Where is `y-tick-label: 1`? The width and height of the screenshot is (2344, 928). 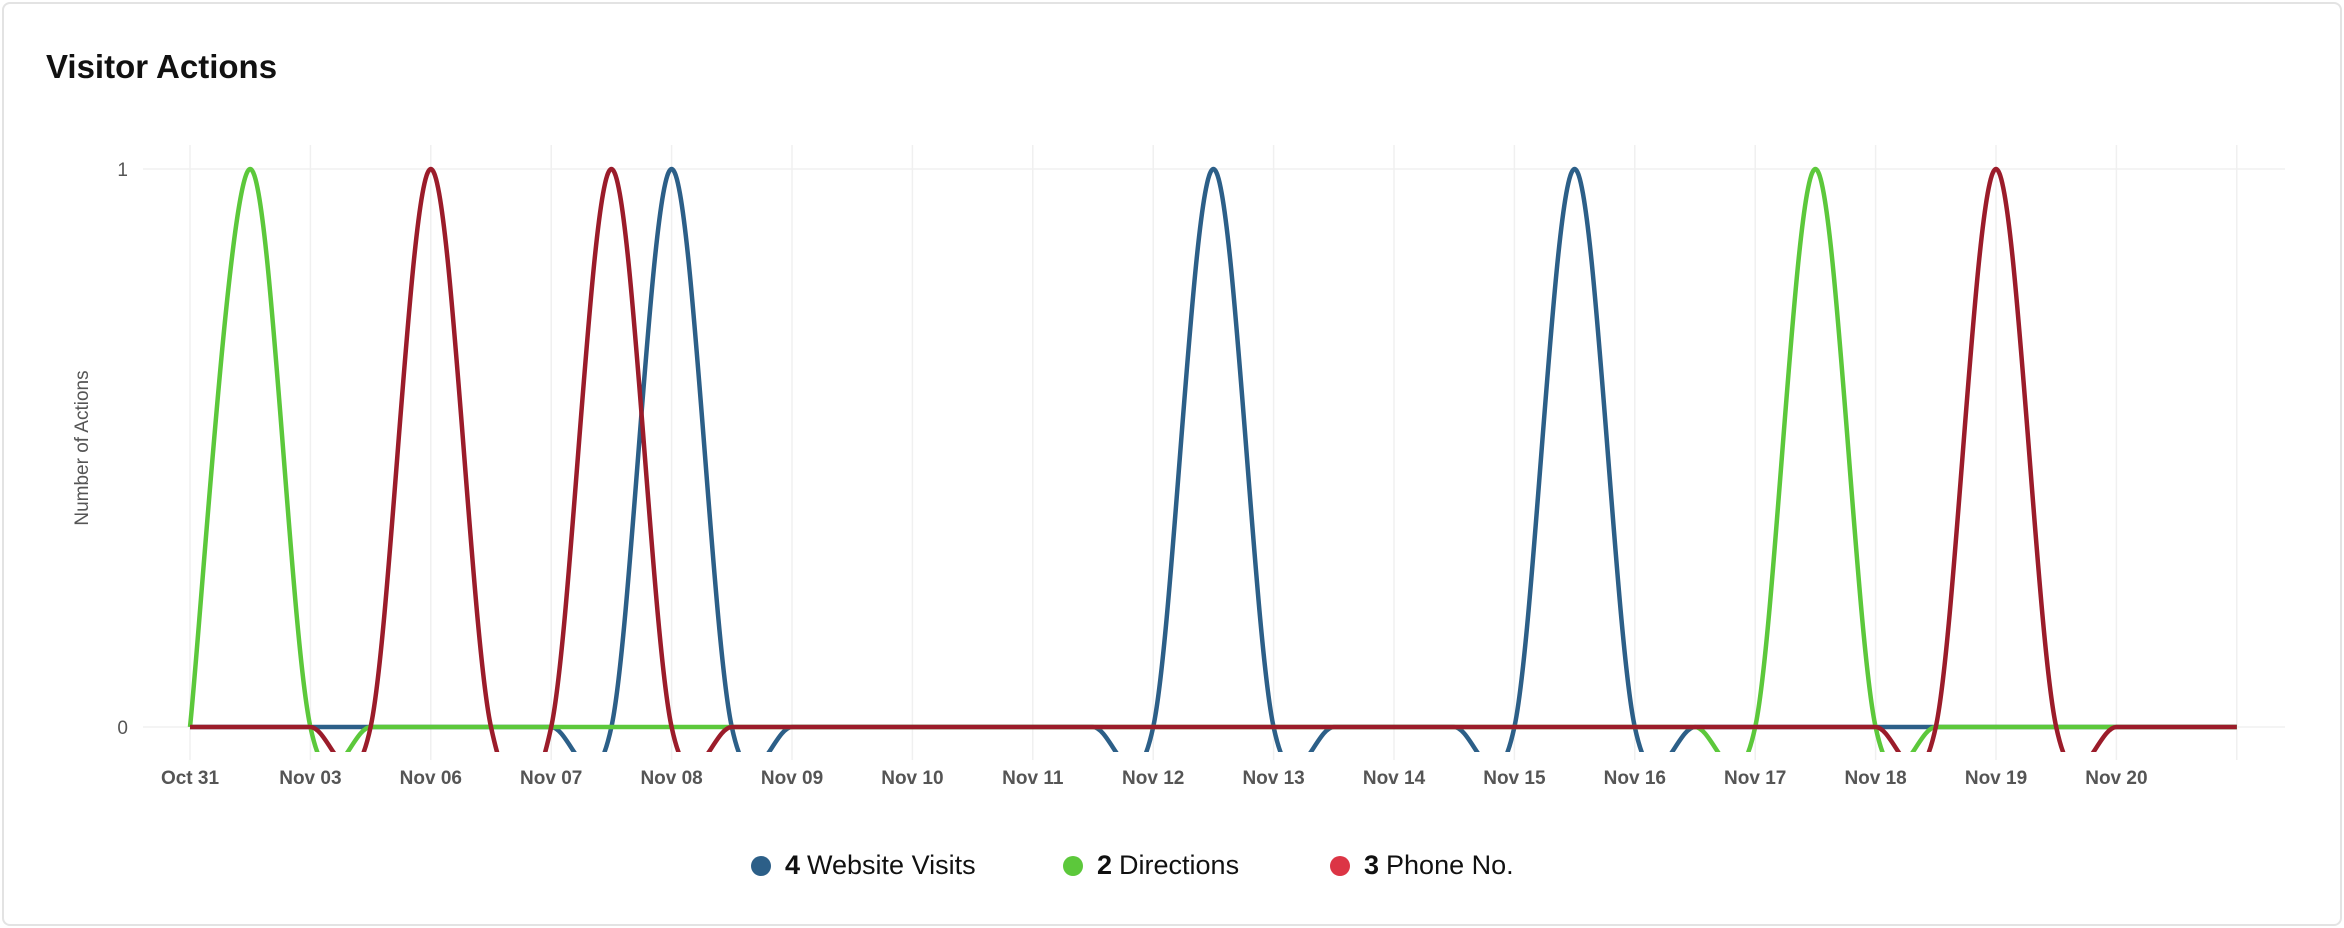
y-tick-label: 1 is located at coordinates (122, 170).